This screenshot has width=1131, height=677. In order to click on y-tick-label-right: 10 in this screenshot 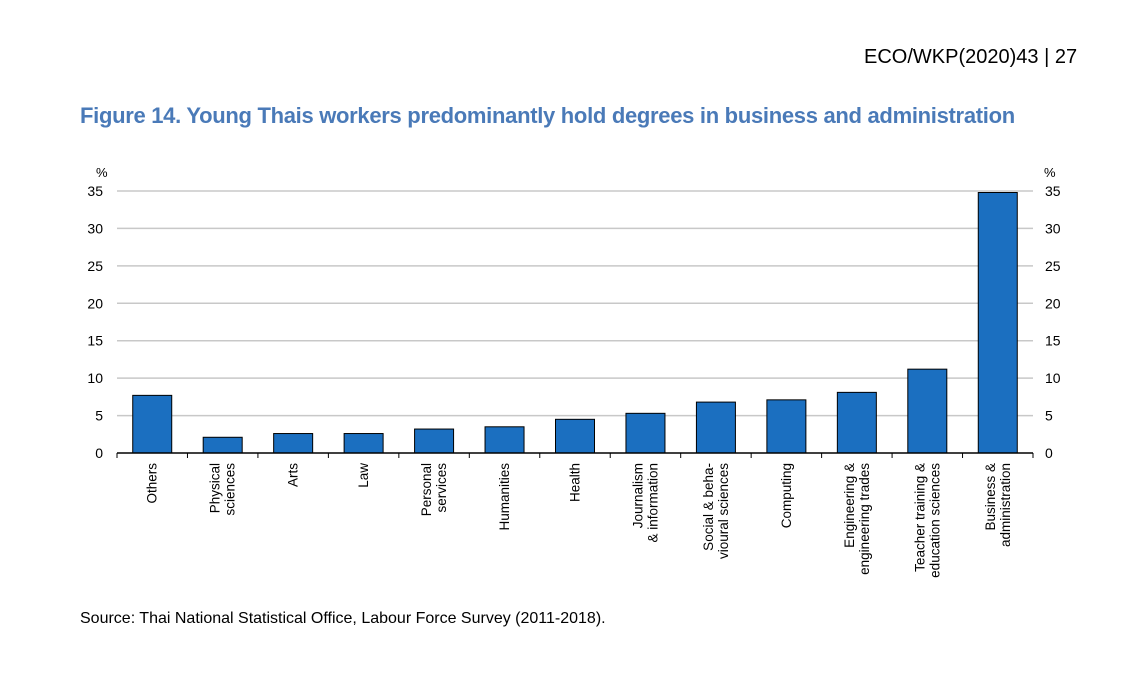, I will do `click(1053, 378)`.